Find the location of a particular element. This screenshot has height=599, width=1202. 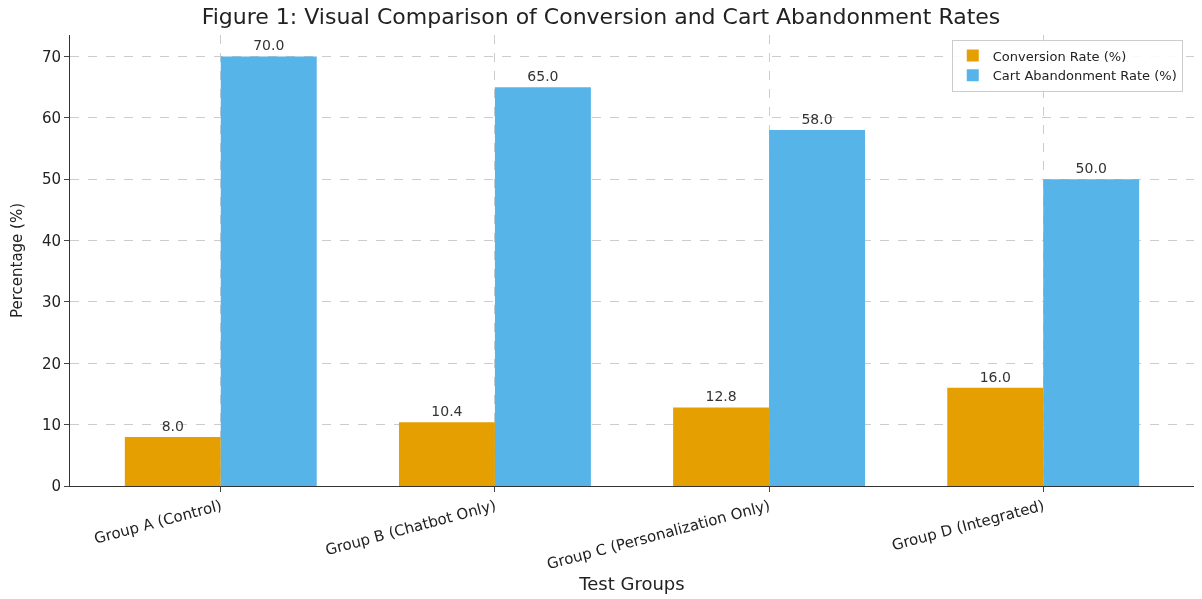

data-label: 16.0 is located at coordinates (995, 376).